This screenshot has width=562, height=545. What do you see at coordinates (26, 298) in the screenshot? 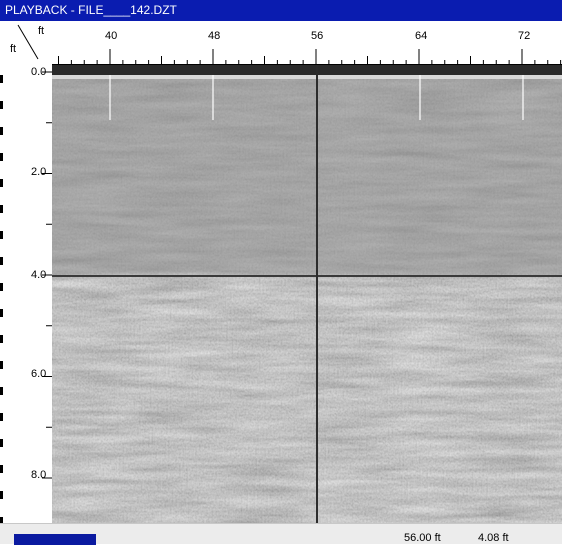
I see `vertical-ruler-ticks` at bounding box center [26, 298].